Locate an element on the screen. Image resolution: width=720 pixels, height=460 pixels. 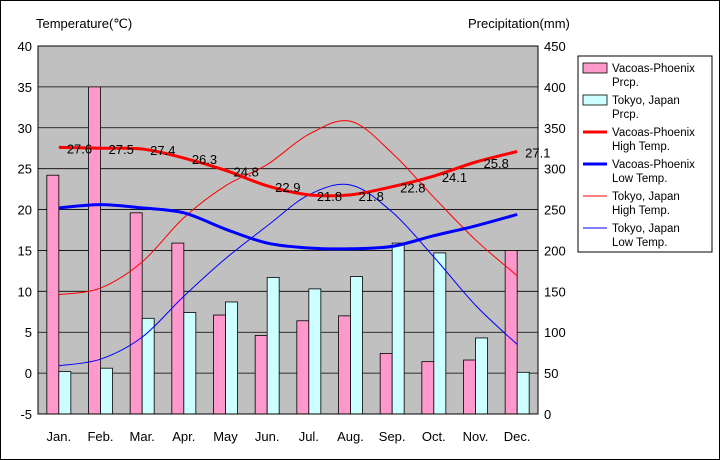
x-tick-label: Jul. is located at coordinates (309, 436).